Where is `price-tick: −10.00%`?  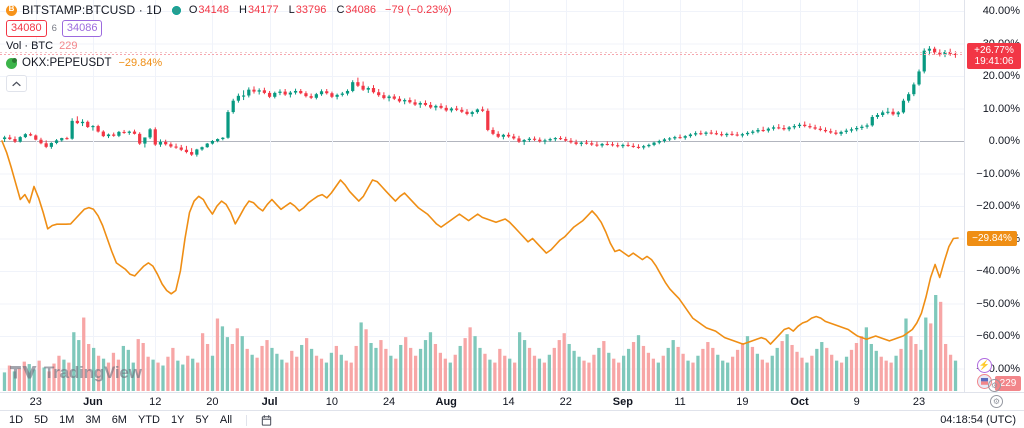
price-tick: −10.00% is located at coordinates (998, 173).